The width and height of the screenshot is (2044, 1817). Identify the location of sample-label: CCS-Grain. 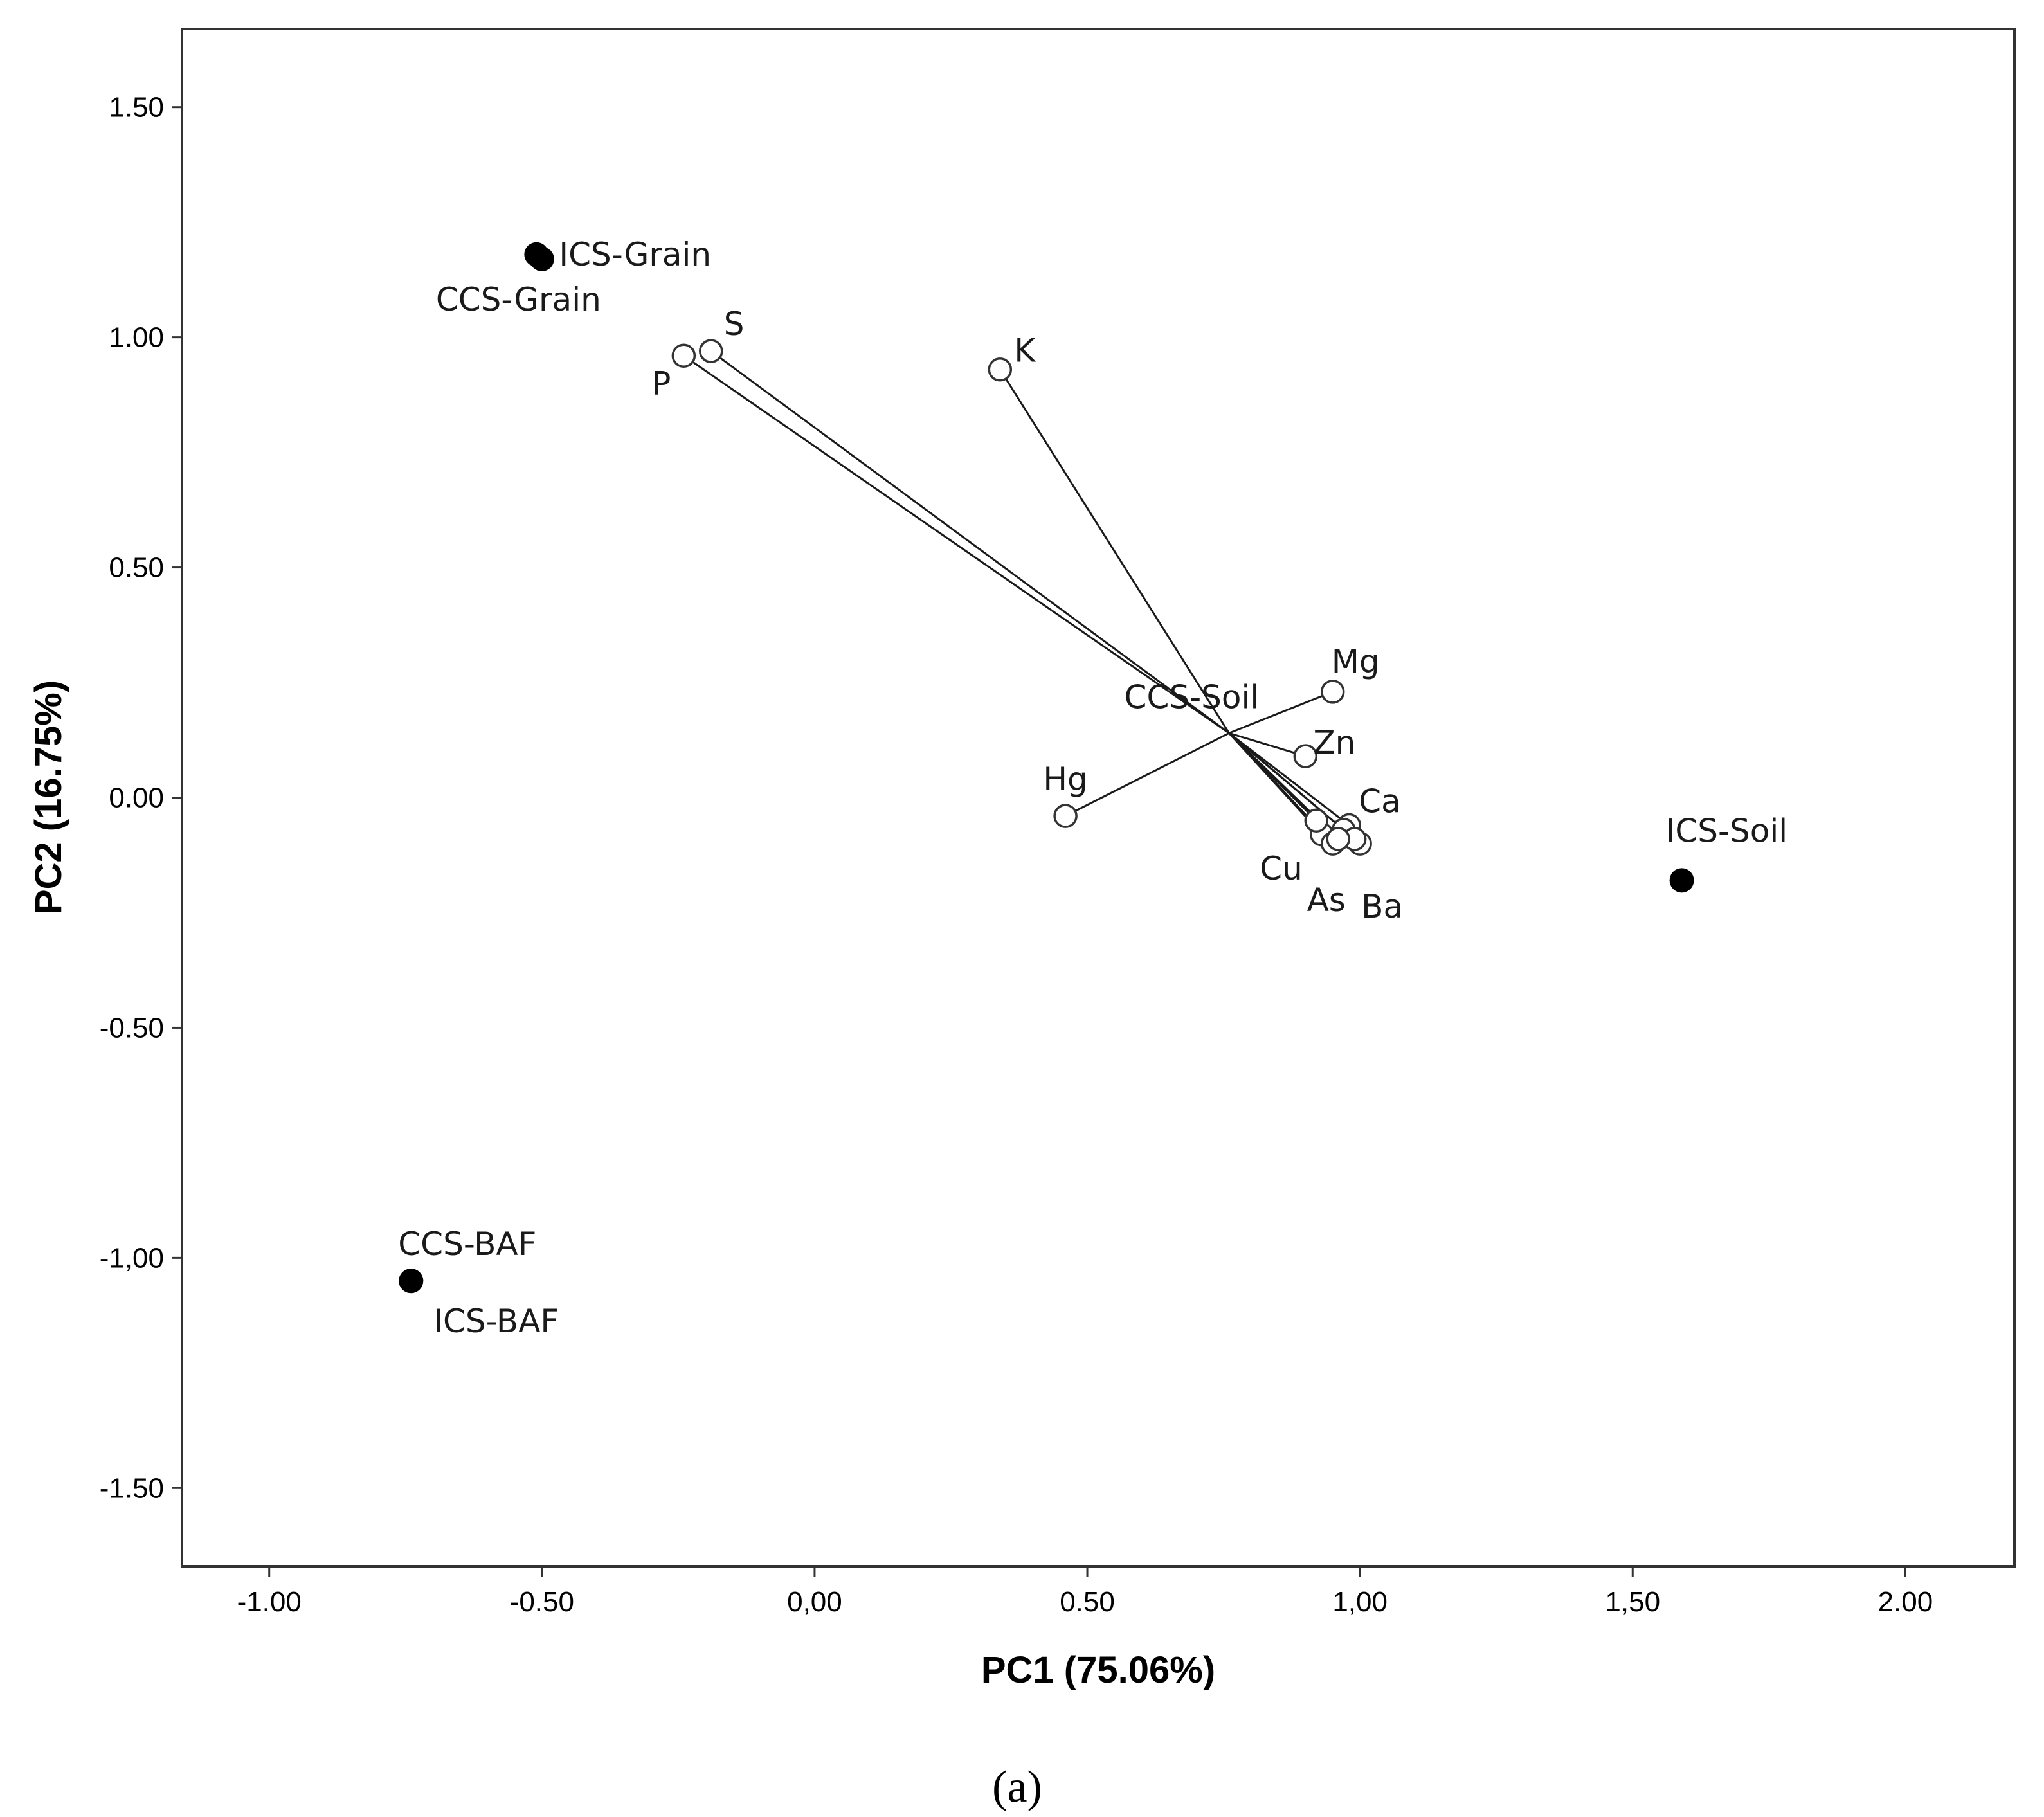
(518, 300).